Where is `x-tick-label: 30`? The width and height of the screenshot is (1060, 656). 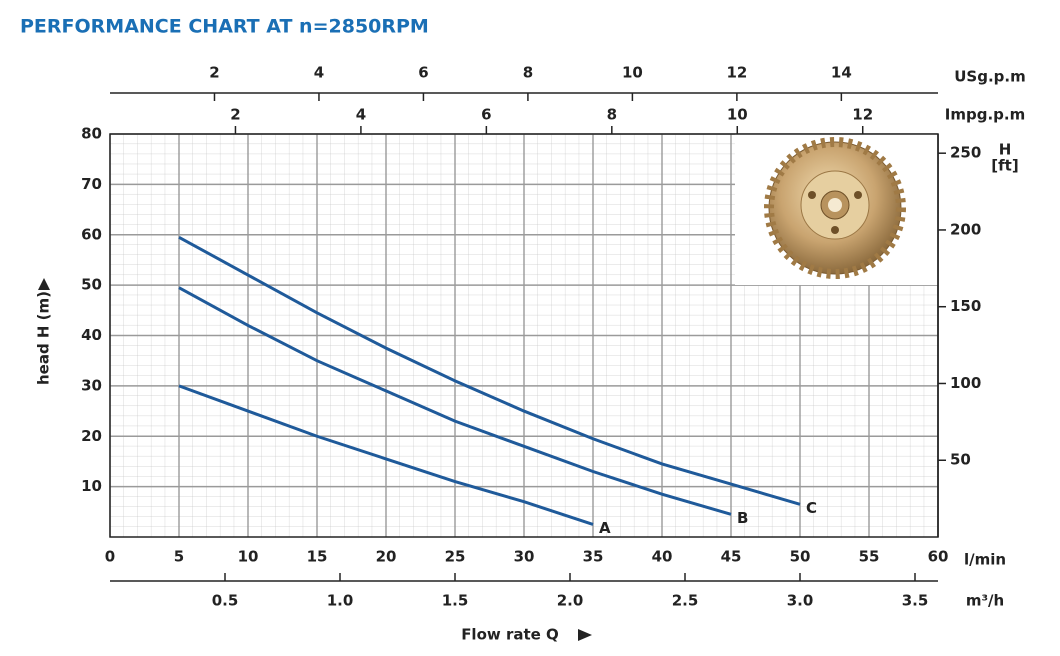 x-tick-label: 30 is located at coordinates (524, 557).